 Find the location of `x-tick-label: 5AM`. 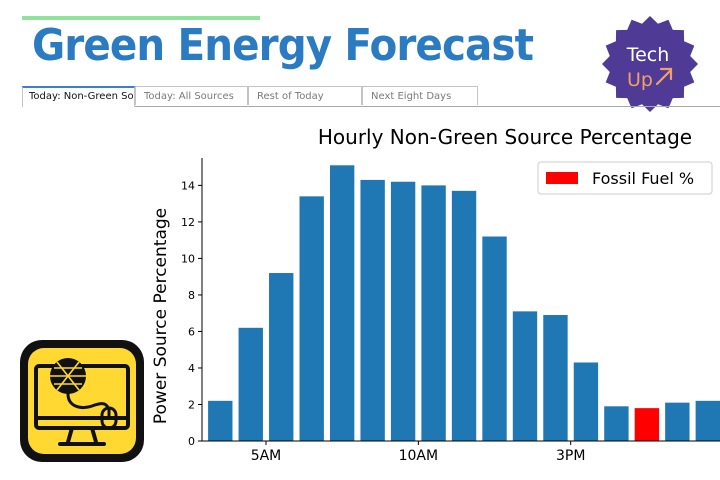

x-tick-label: 5AM is located at coordinates (266, 456).